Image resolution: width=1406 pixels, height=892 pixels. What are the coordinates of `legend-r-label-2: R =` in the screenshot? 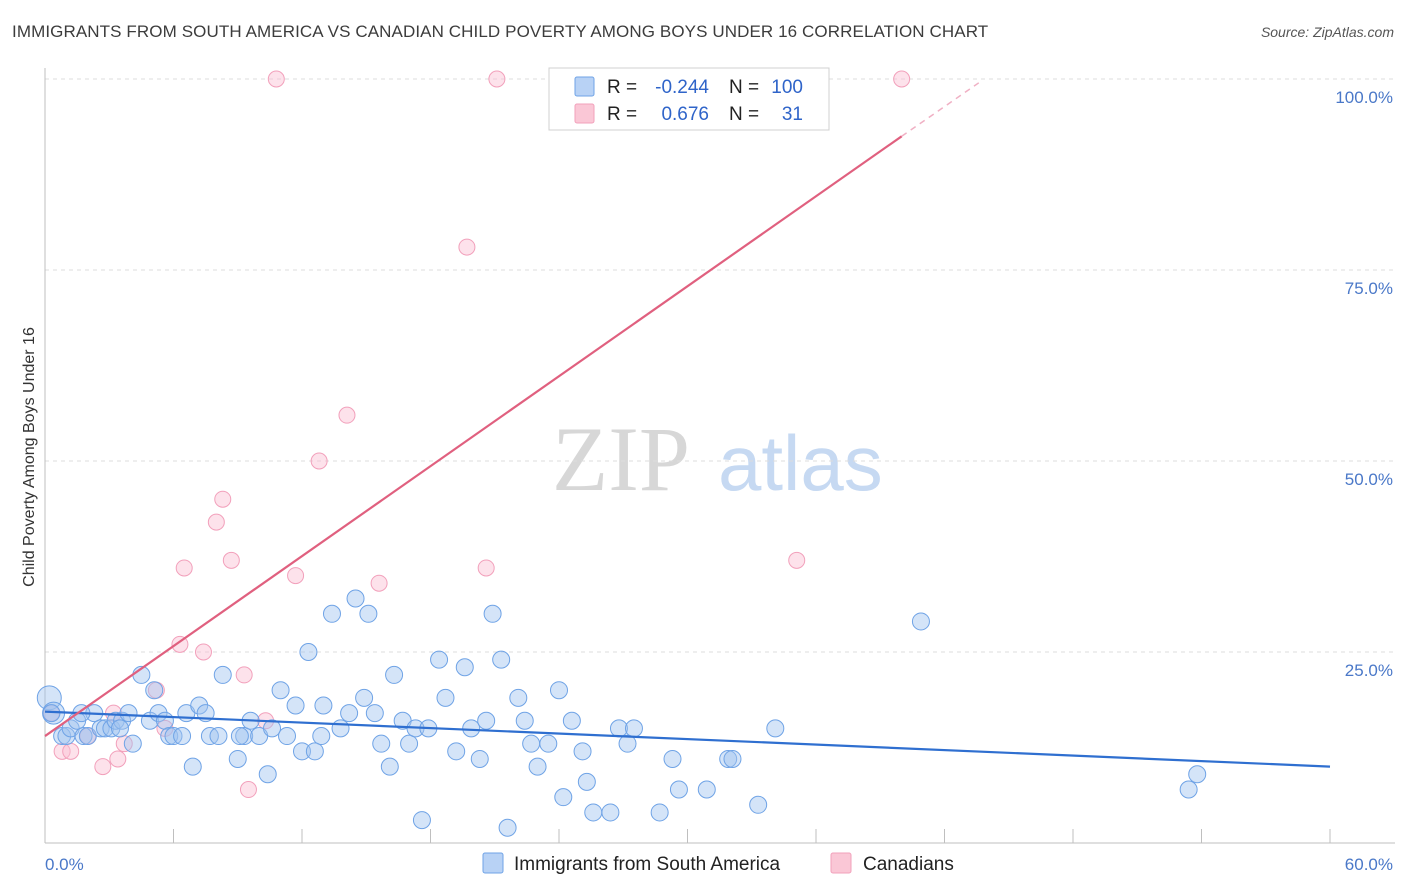 It's located at (622, 114).